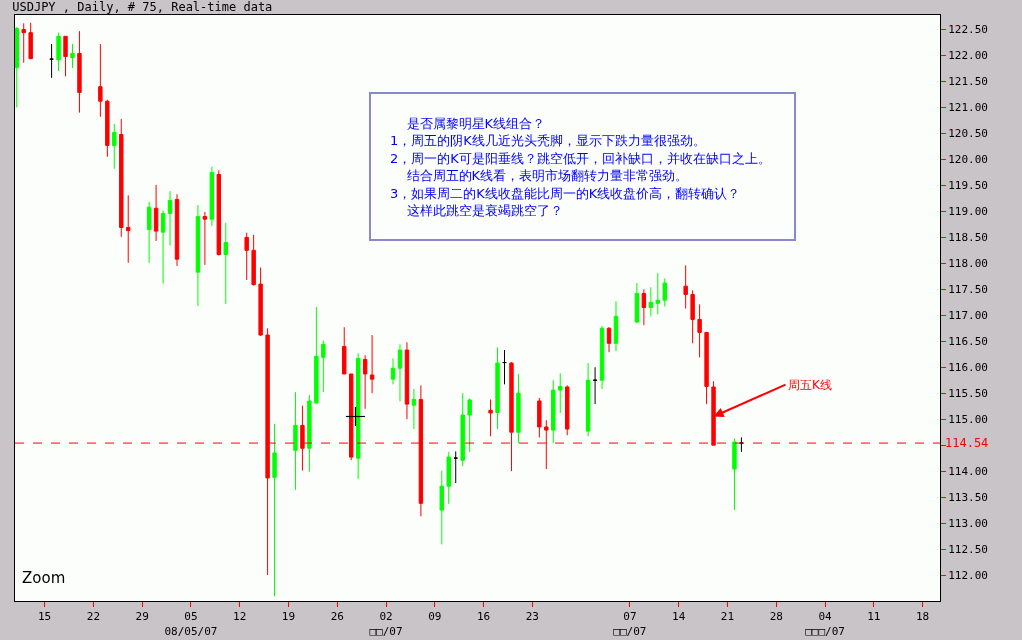  I want to click on y-tick-label: 116.50, so click(968, 342).